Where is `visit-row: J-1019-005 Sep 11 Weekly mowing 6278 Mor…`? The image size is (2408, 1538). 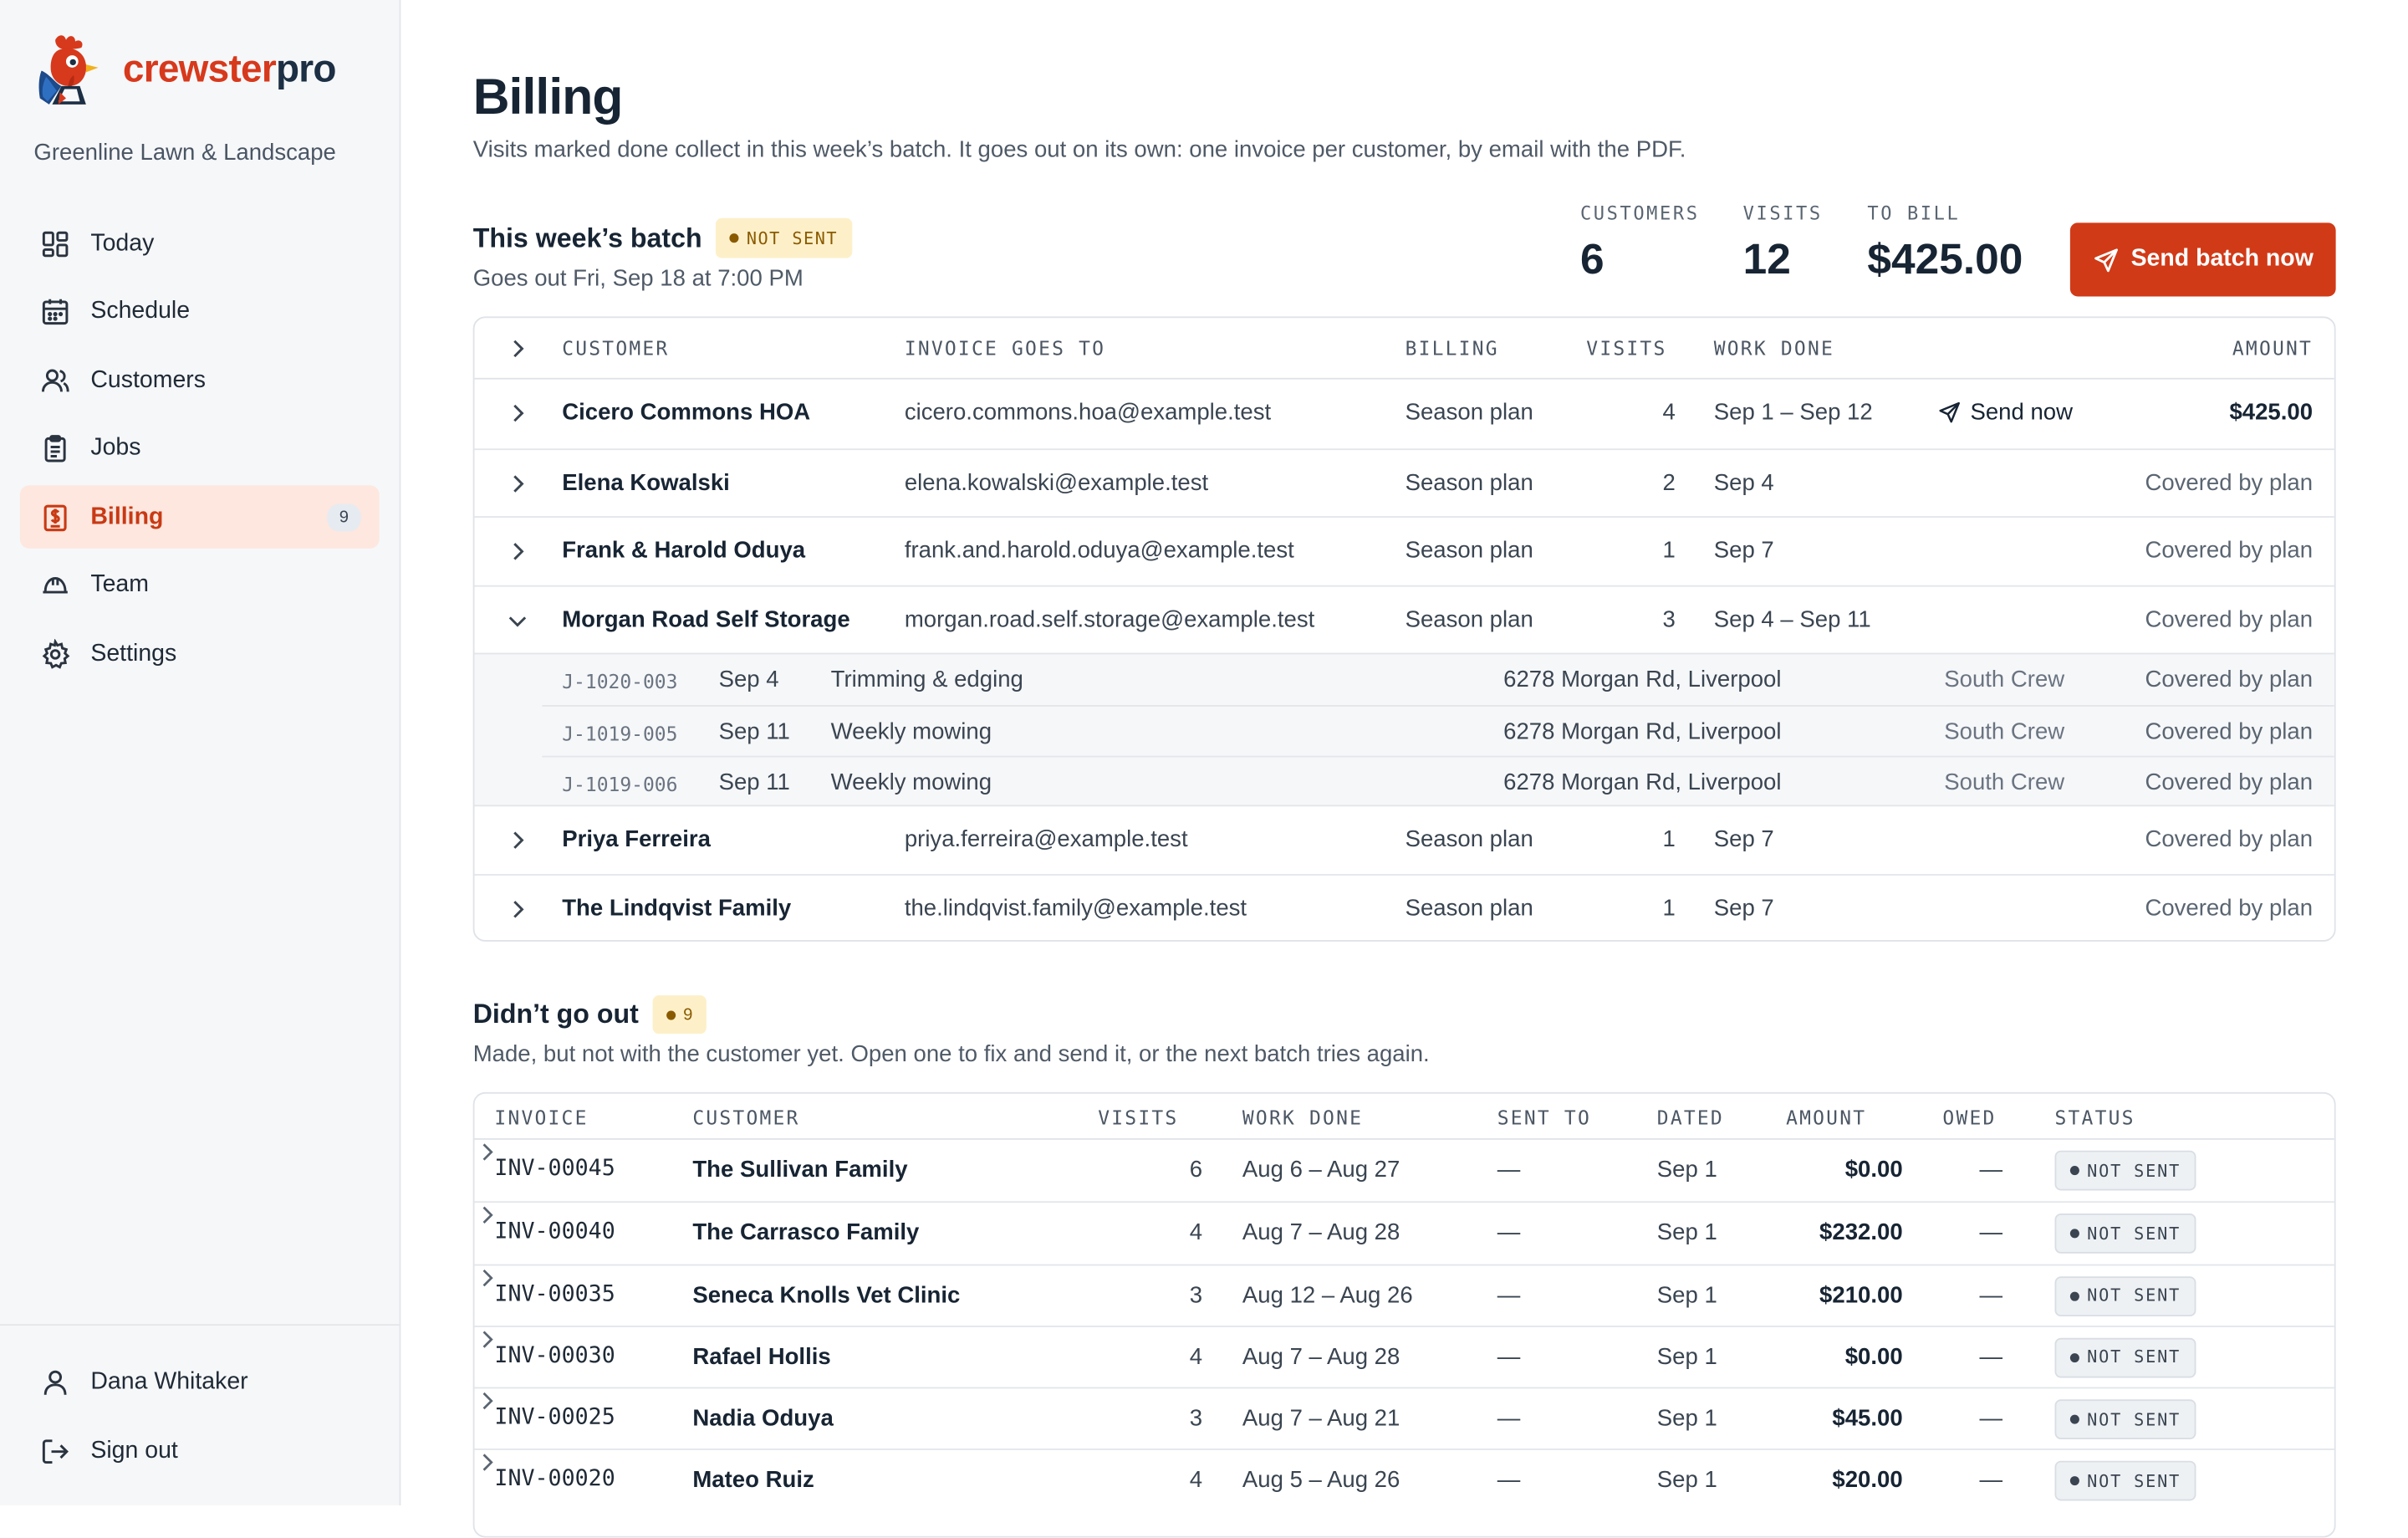 visit-row: J-1019-005 Sep 11 Weekly mowing 6278 Mor… is located at coordinates (1438, 730).